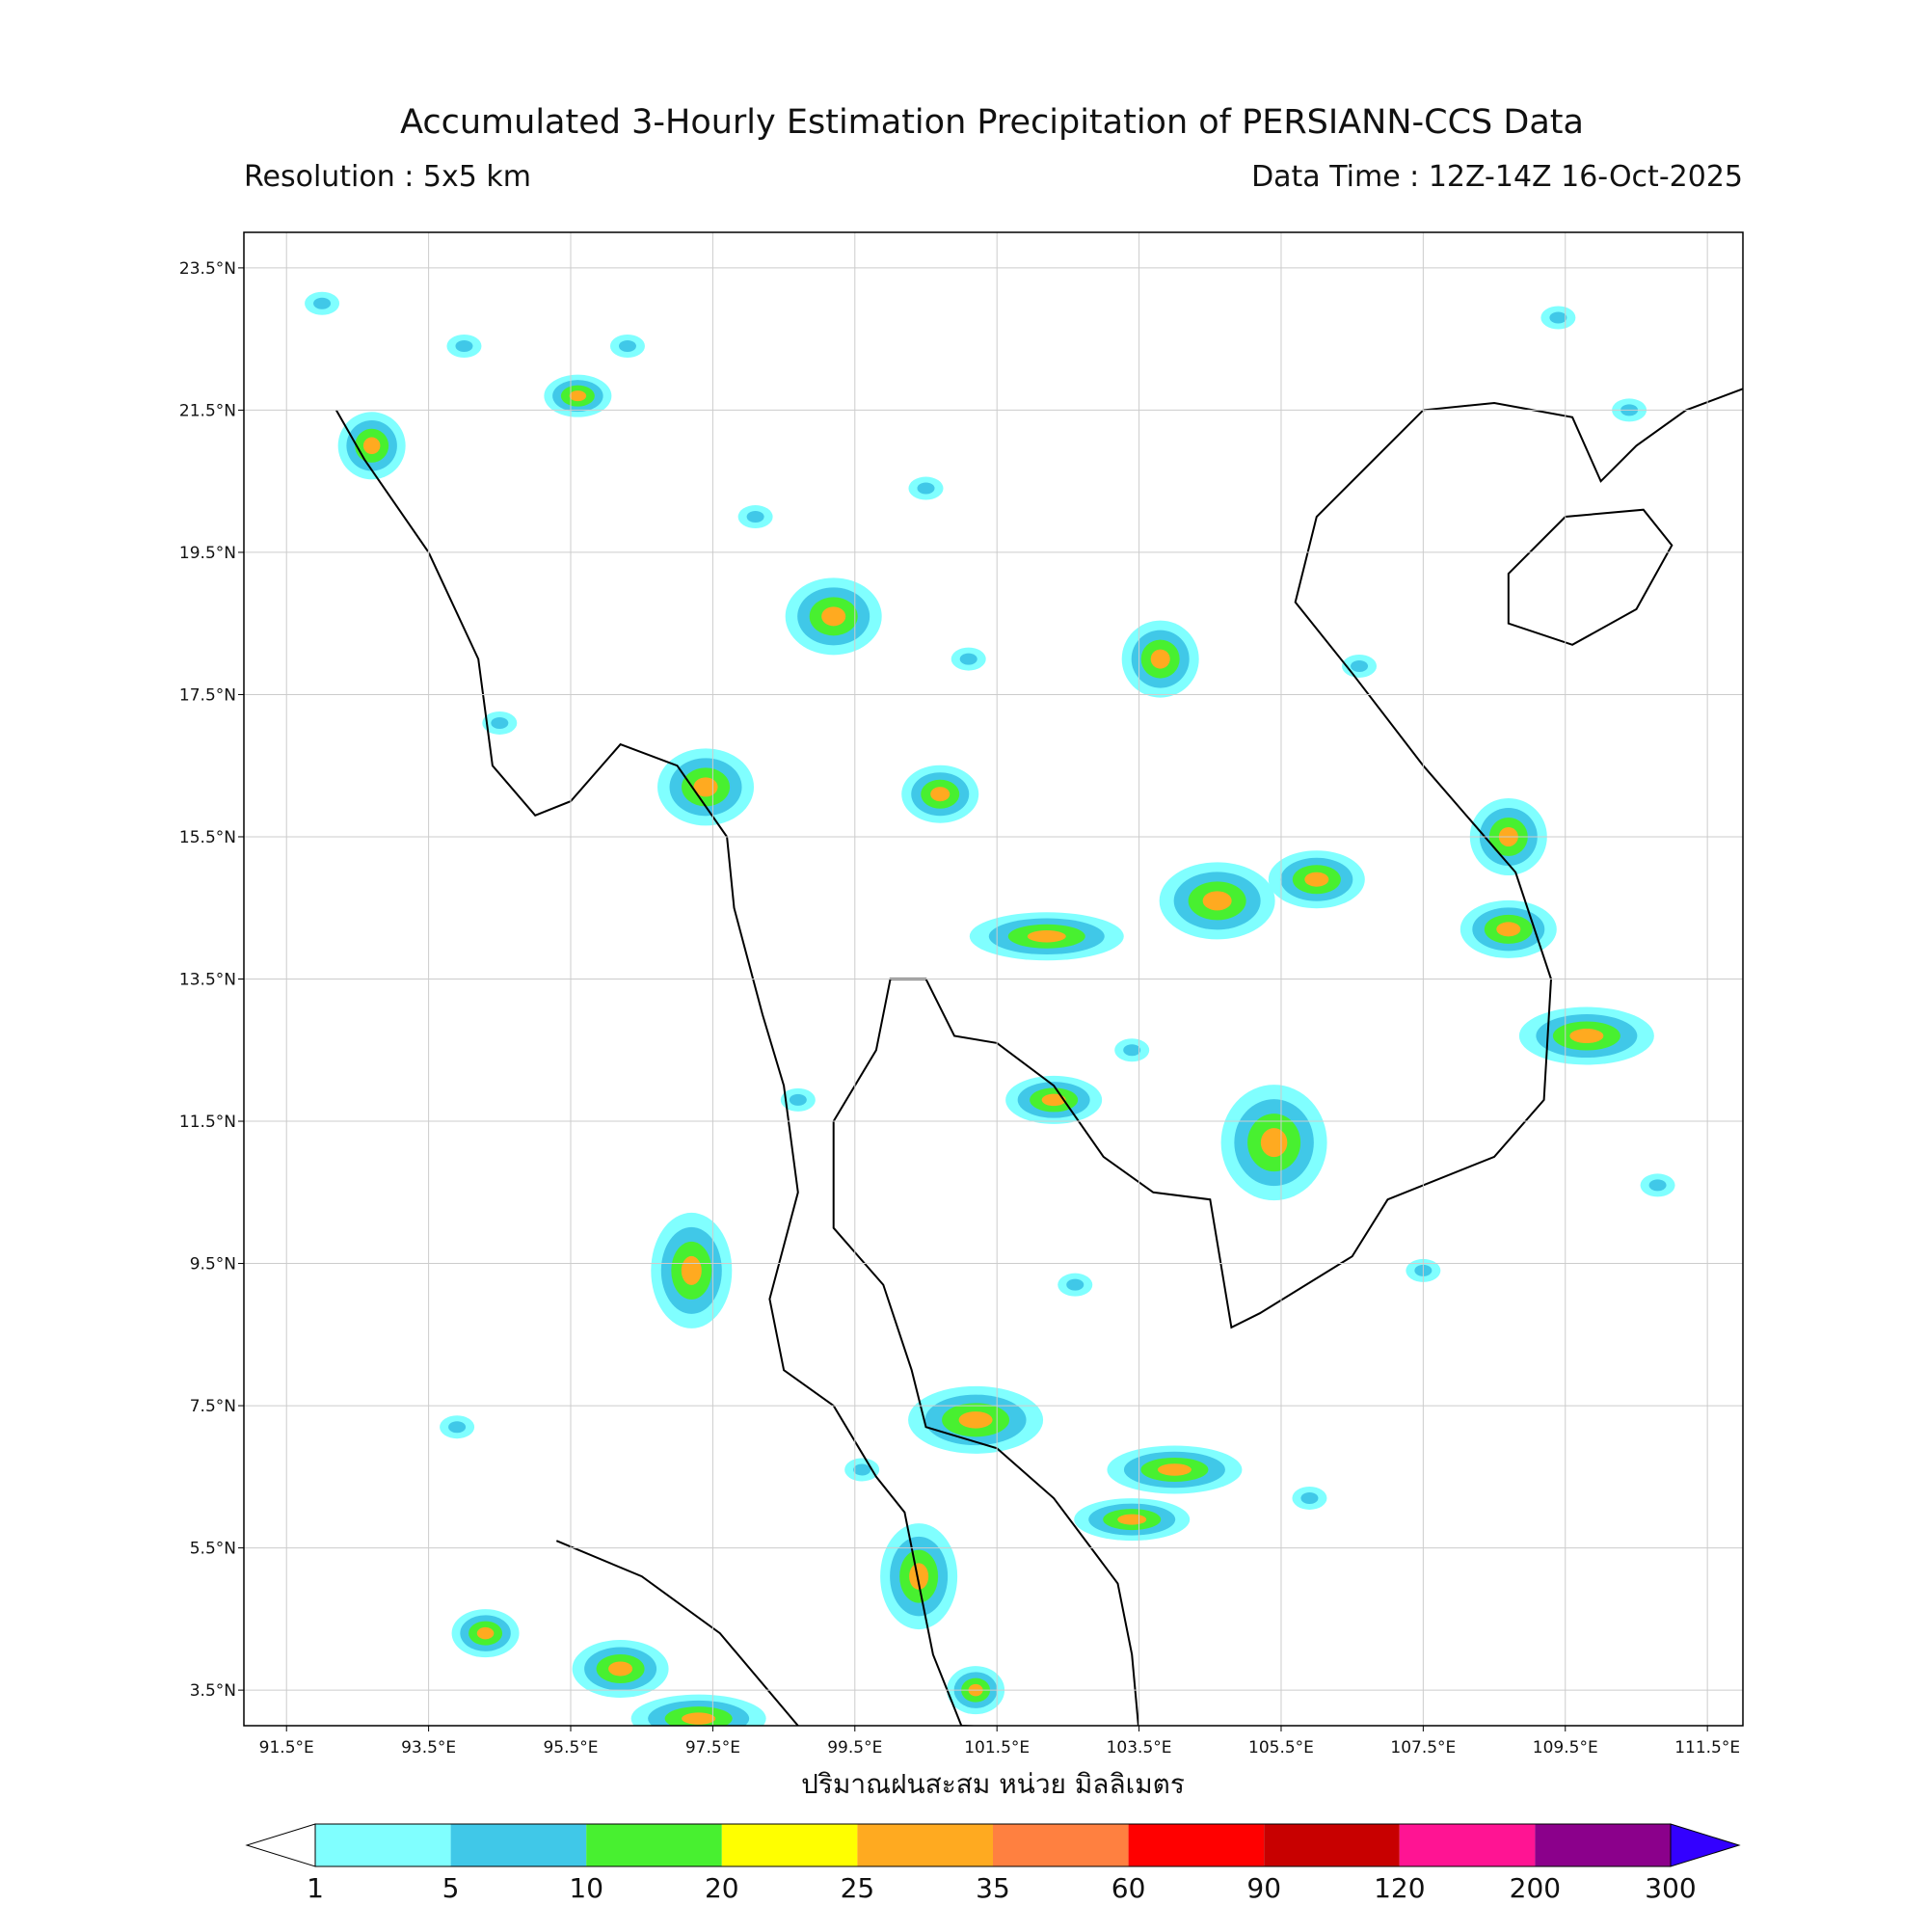 This screenshot has height=1932, width=1928. Describe the element at coordinates (854, 1748) in the screenshot. I see `lon-tick-label: 99.5°E` at that location.